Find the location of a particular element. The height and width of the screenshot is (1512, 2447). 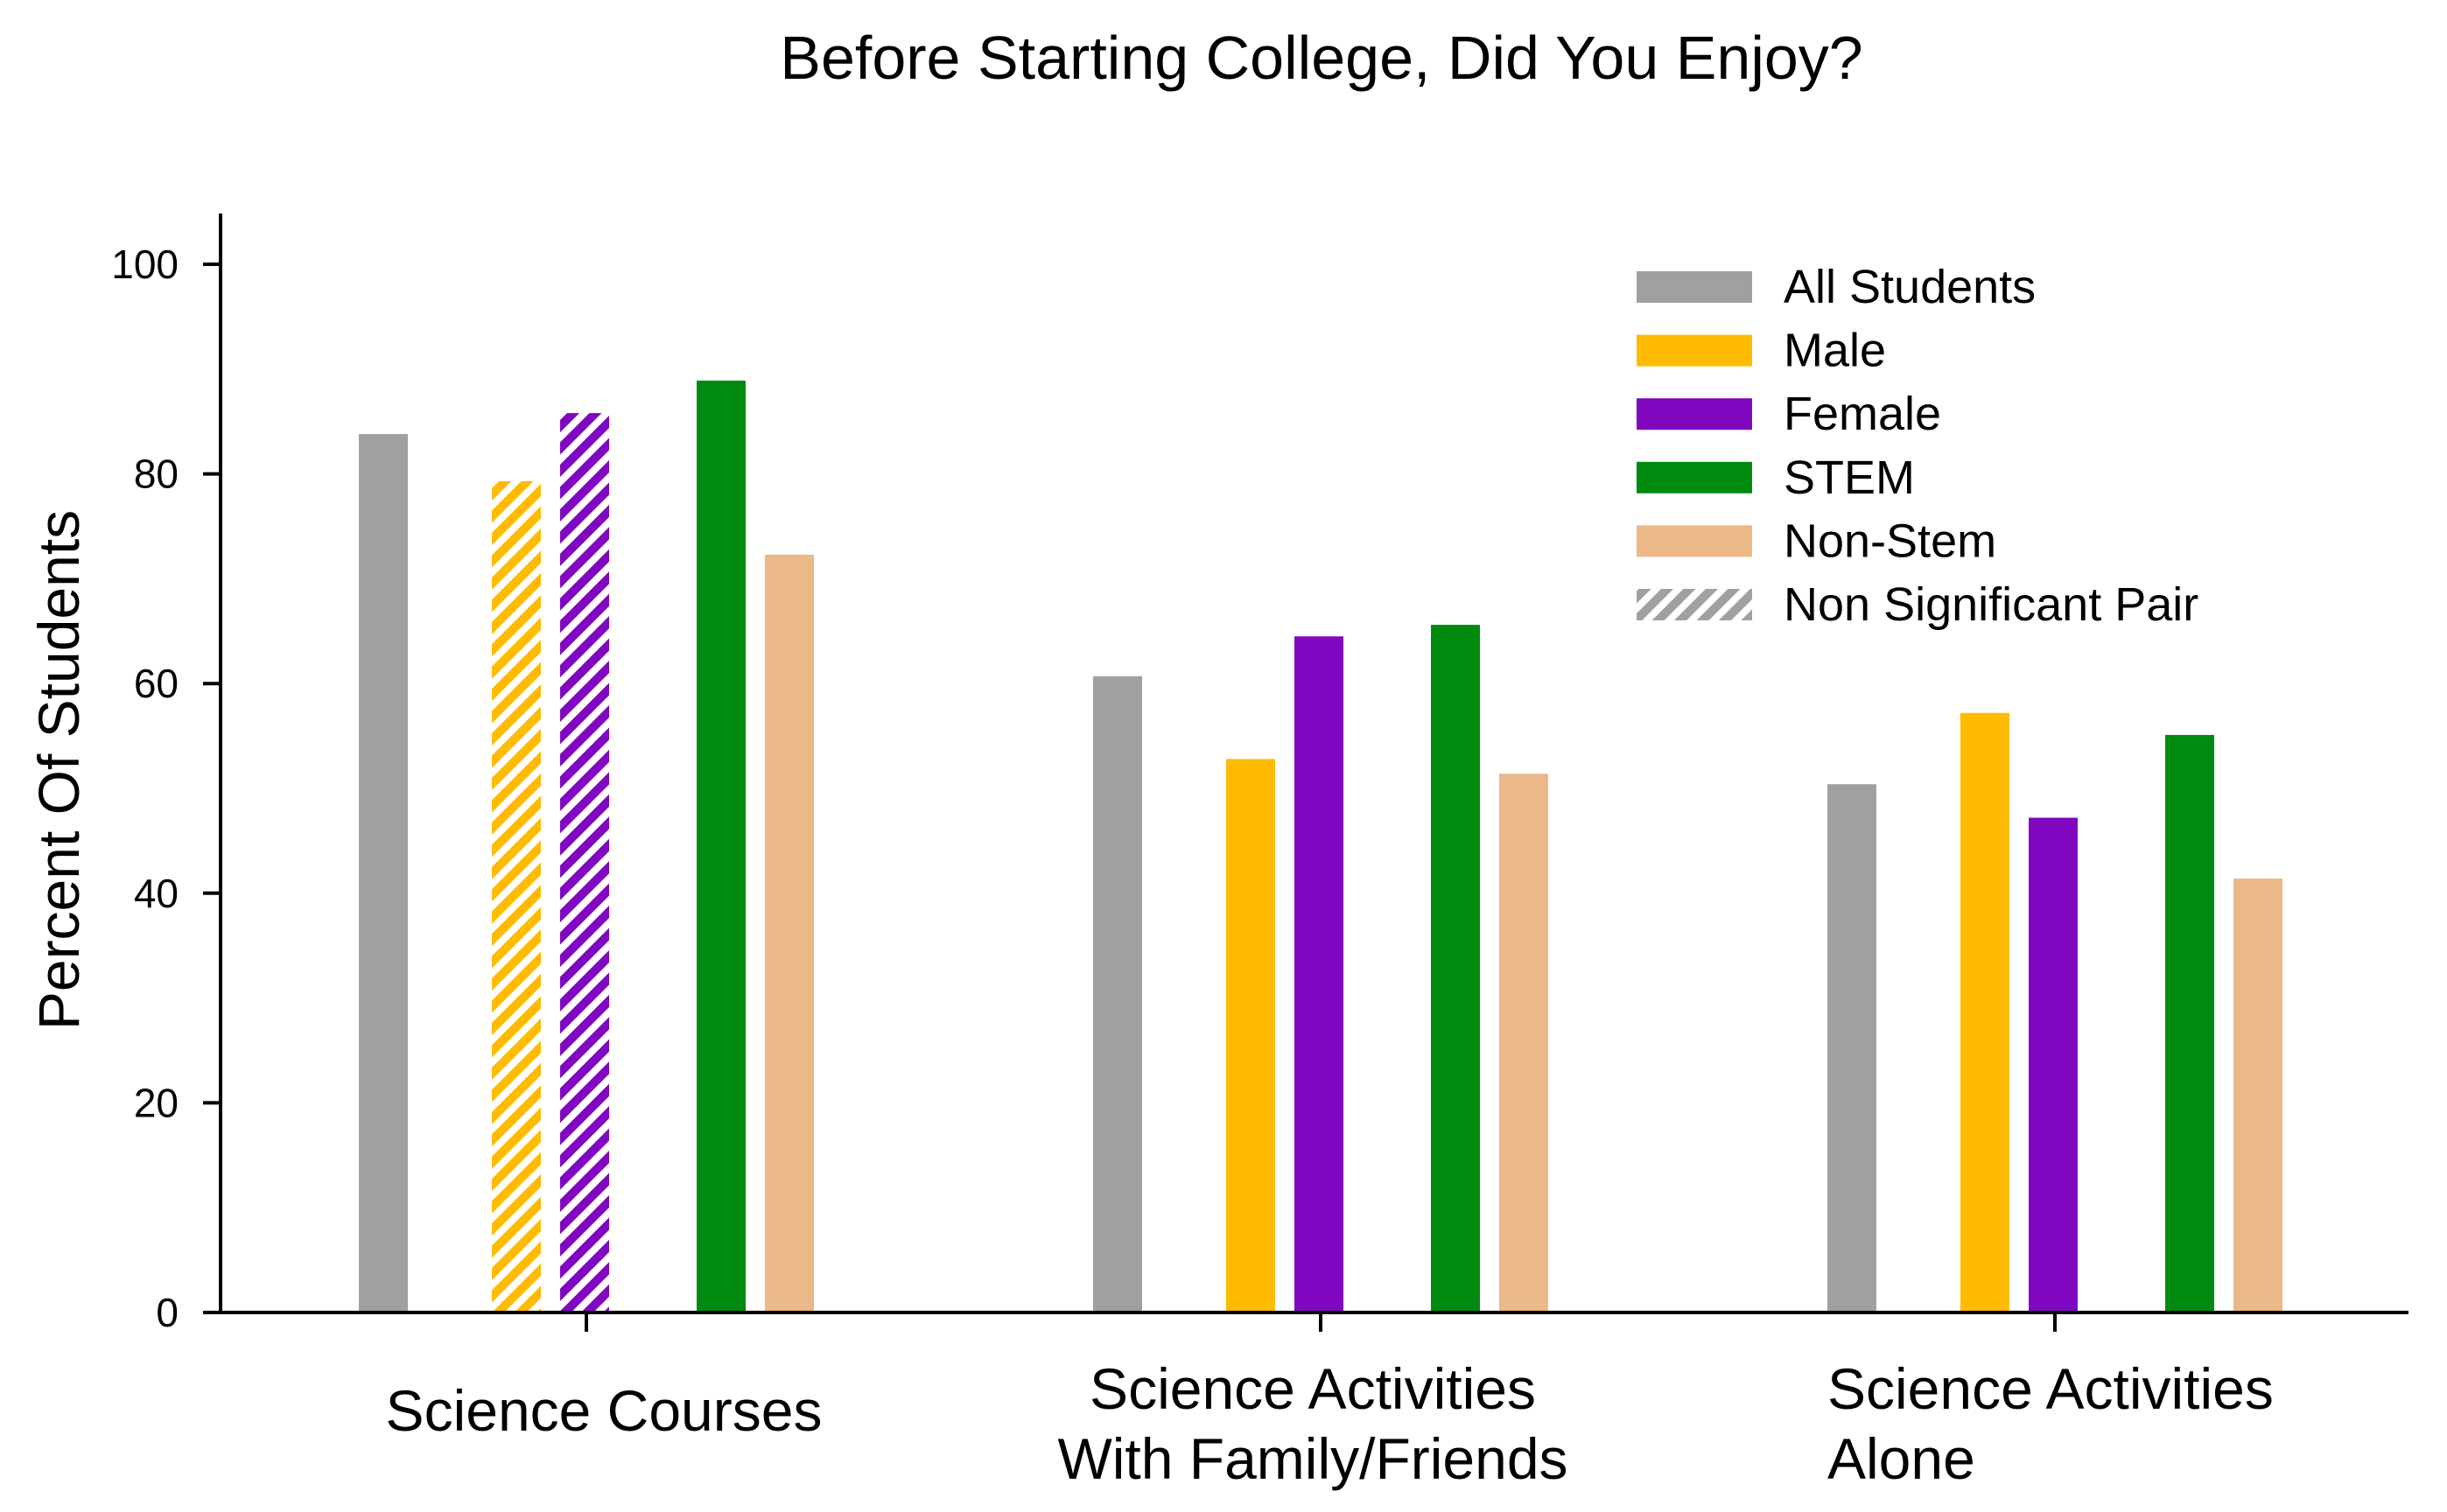

legend-label-non-significant-pair: Non Significant Pair is located at coordinates (1991, 604).